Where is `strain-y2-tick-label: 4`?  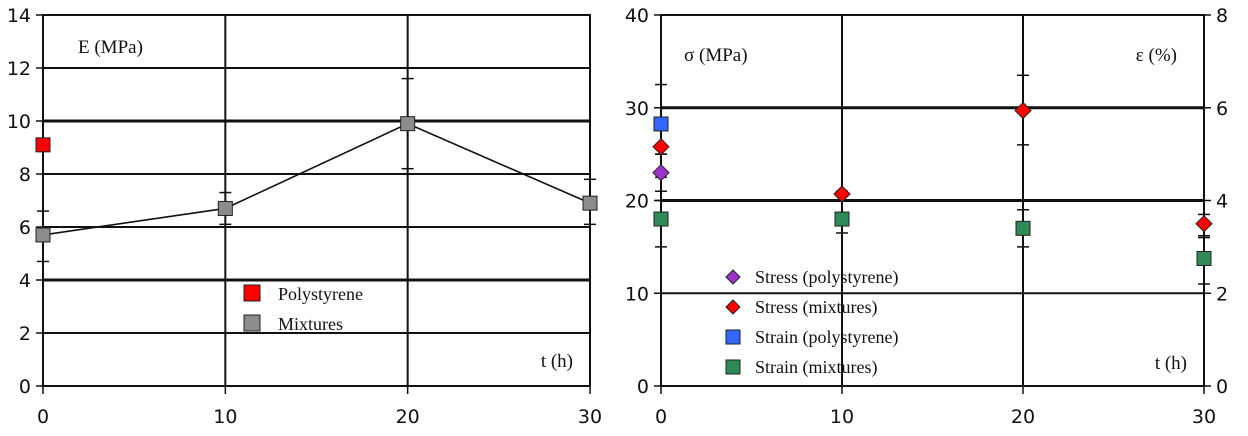
strain-y2-tick-label: 4 is located at coordinates (1222, 202).